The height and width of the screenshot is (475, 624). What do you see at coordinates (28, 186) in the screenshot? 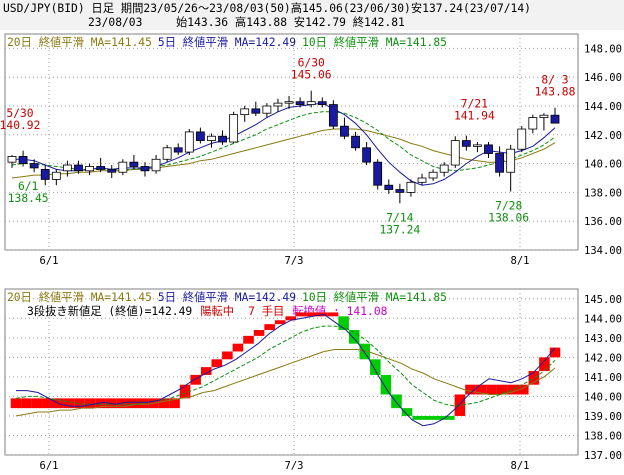
I see `annotation-date: 6/1` at bounding box center [28, 186].